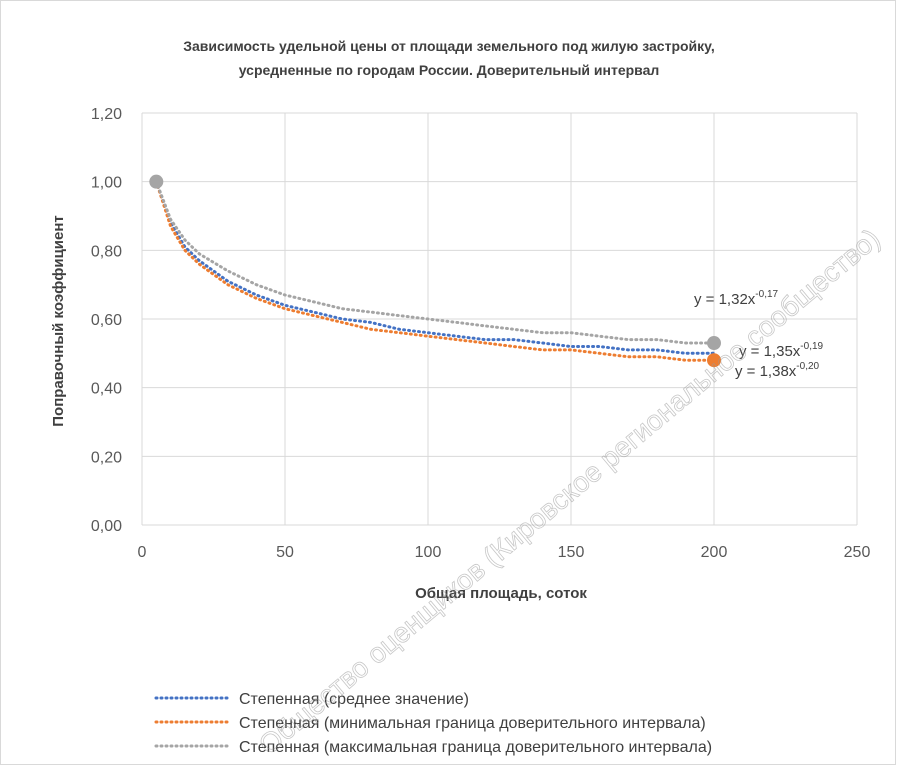 The image size is (898, 767). I want to click on x-tick-label: 100, so click(428, 552).